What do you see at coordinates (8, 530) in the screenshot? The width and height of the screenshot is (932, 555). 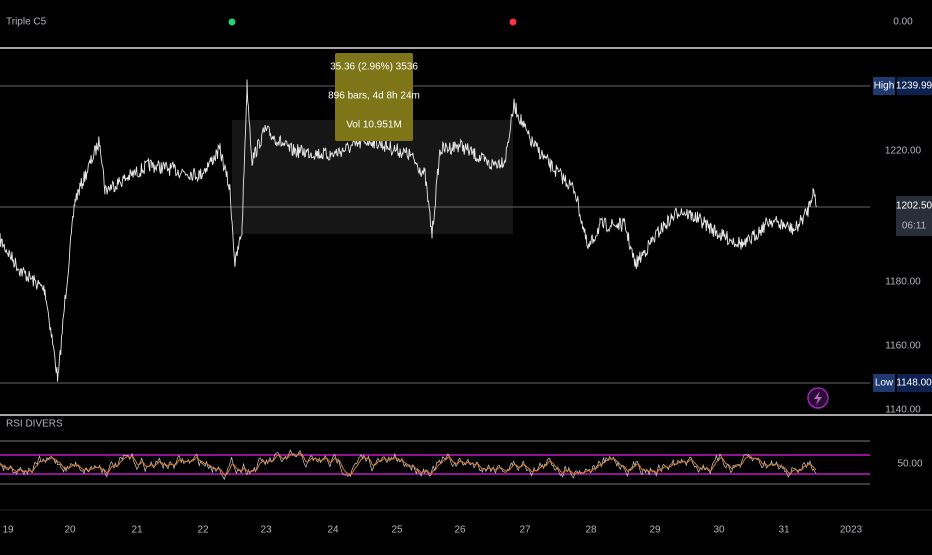 I see `time-tick: 19` at bounding box center [8, 530].